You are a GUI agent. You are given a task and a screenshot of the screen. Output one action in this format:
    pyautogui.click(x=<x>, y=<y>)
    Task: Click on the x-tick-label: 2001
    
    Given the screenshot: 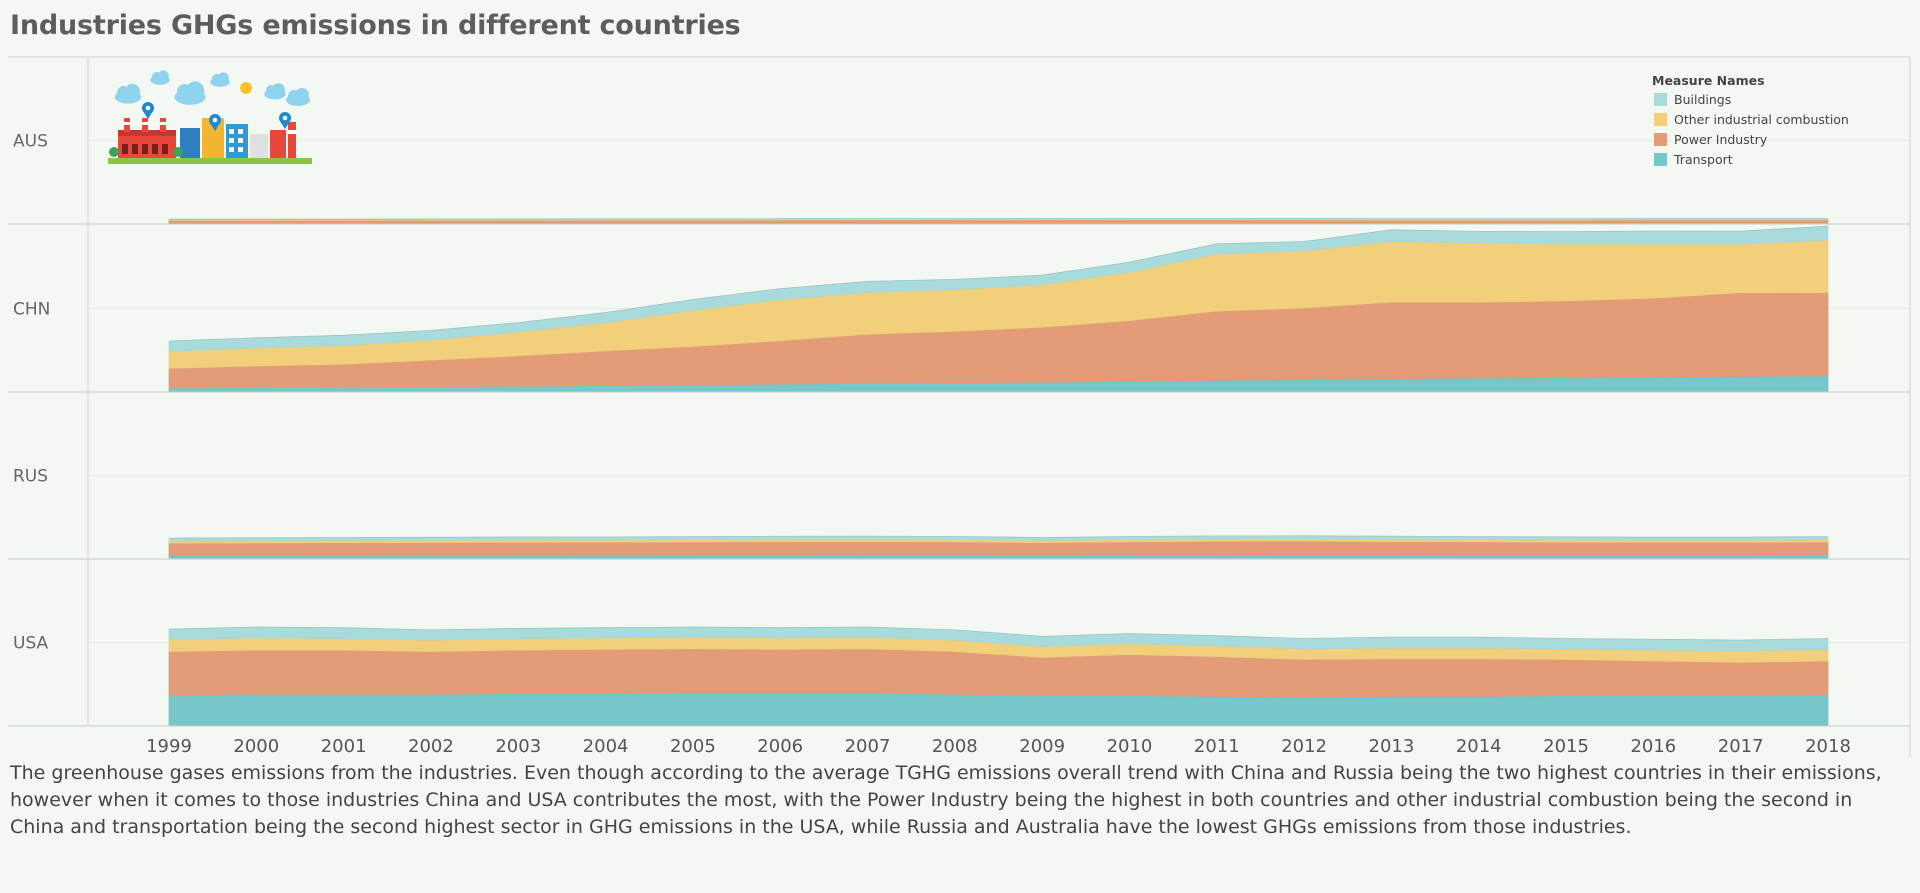 What is the action you would take?
    pyautogui.click(x=344, y=746)
    